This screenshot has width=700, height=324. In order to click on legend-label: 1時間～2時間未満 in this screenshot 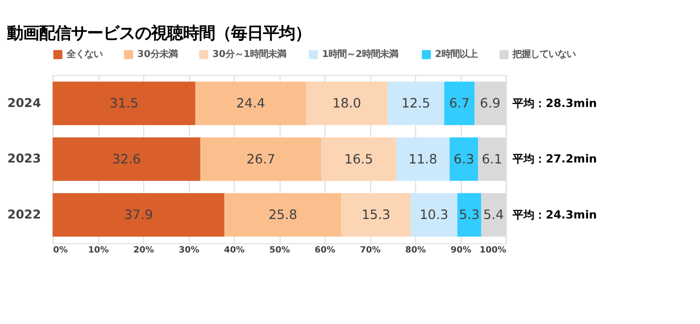, I will do `click(360, 54)`.